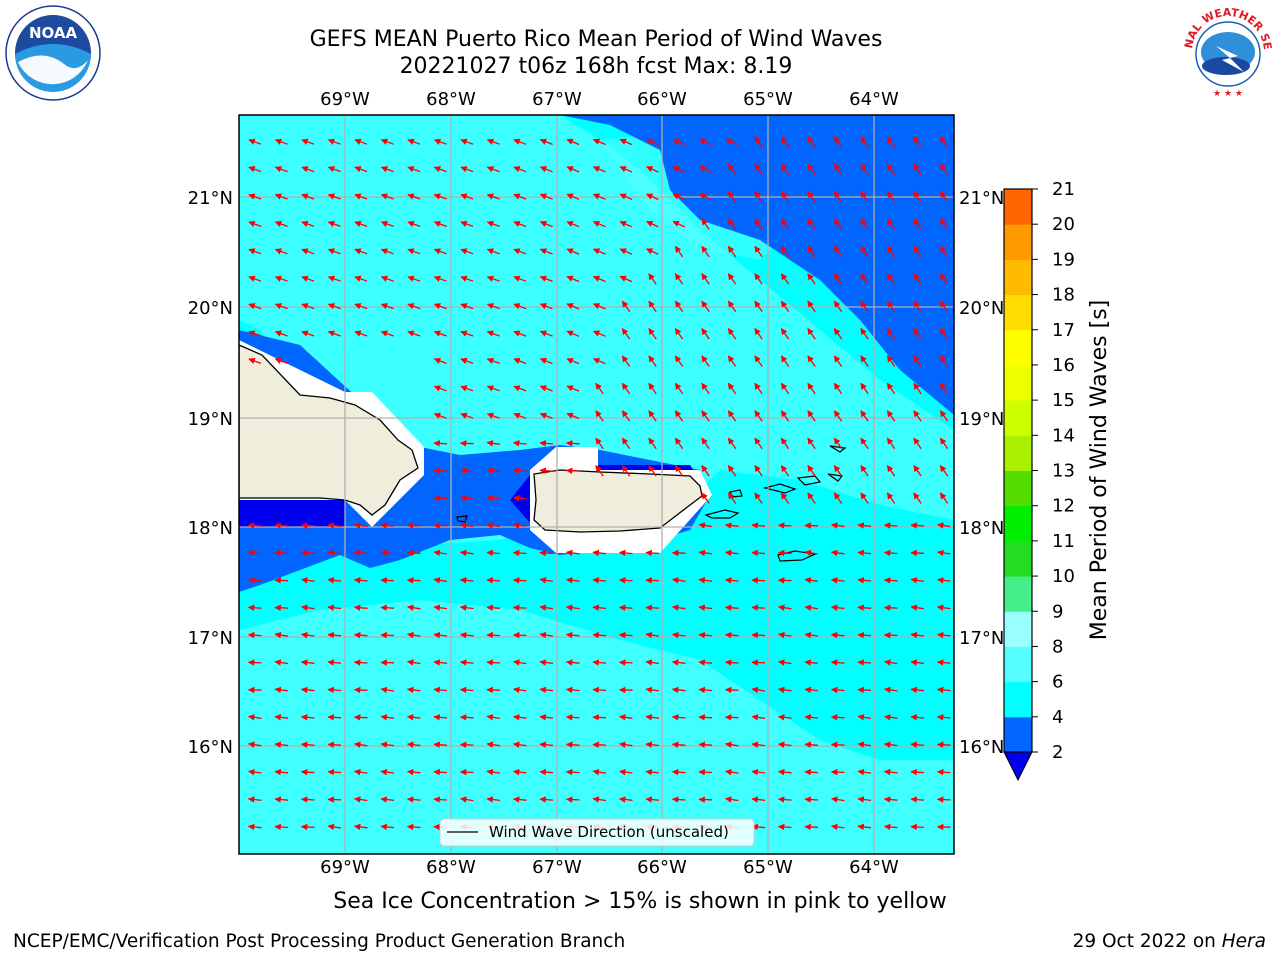 The width and height of the screenshot is (1280, 960). Describe the element at coordinates (596, 66) in the screenshot. I see `chart-subtitle: 20221027 t06z 168h fcst Max: 8.19` at that location.